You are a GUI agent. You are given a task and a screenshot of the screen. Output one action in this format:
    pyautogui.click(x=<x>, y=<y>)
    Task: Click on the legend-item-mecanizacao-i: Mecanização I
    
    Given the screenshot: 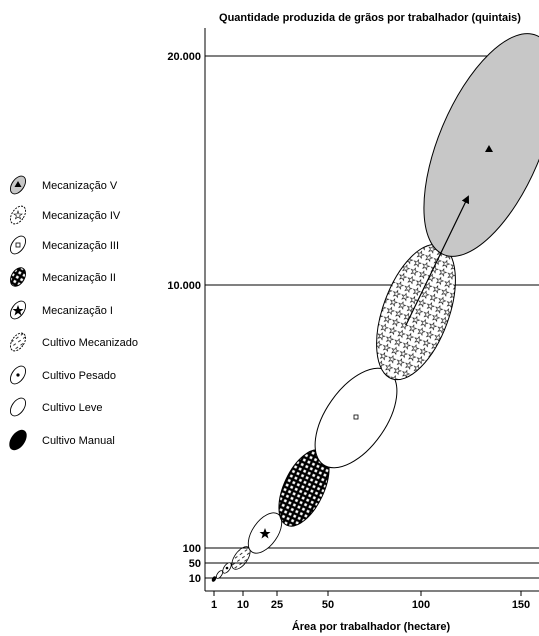 What is the action you would take?
    pyautogui.click(x=61, y=310)
    